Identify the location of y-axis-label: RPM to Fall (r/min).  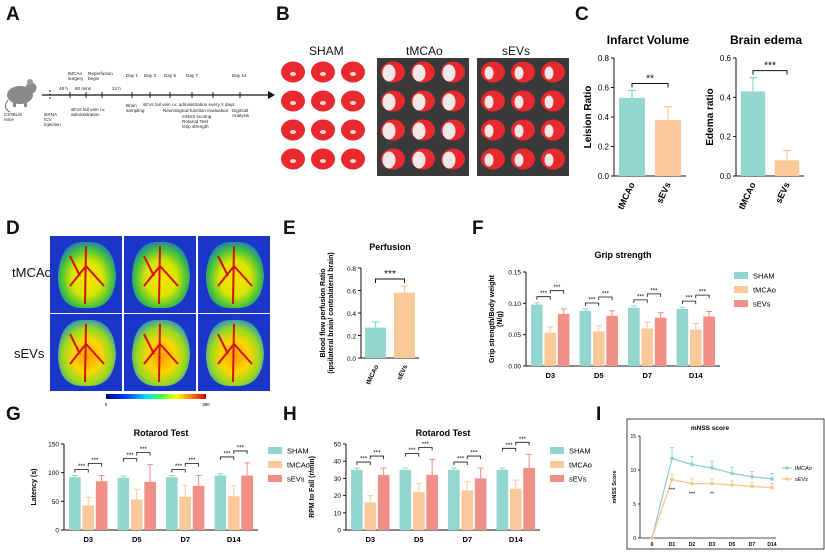
(312, 487).